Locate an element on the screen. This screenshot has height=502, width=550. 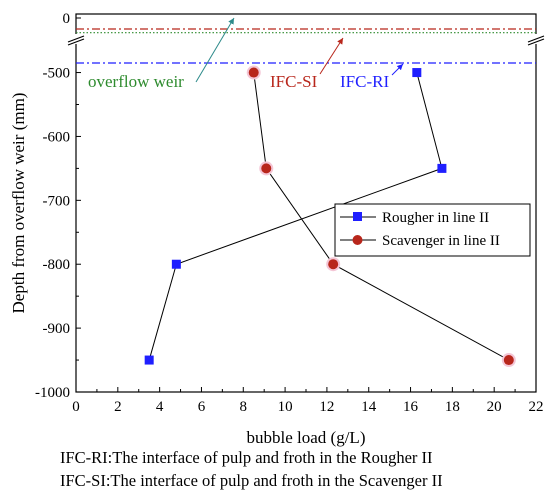
y-axis-title: Depth from overflow weir (mm) is located at coordinates (18, 203).